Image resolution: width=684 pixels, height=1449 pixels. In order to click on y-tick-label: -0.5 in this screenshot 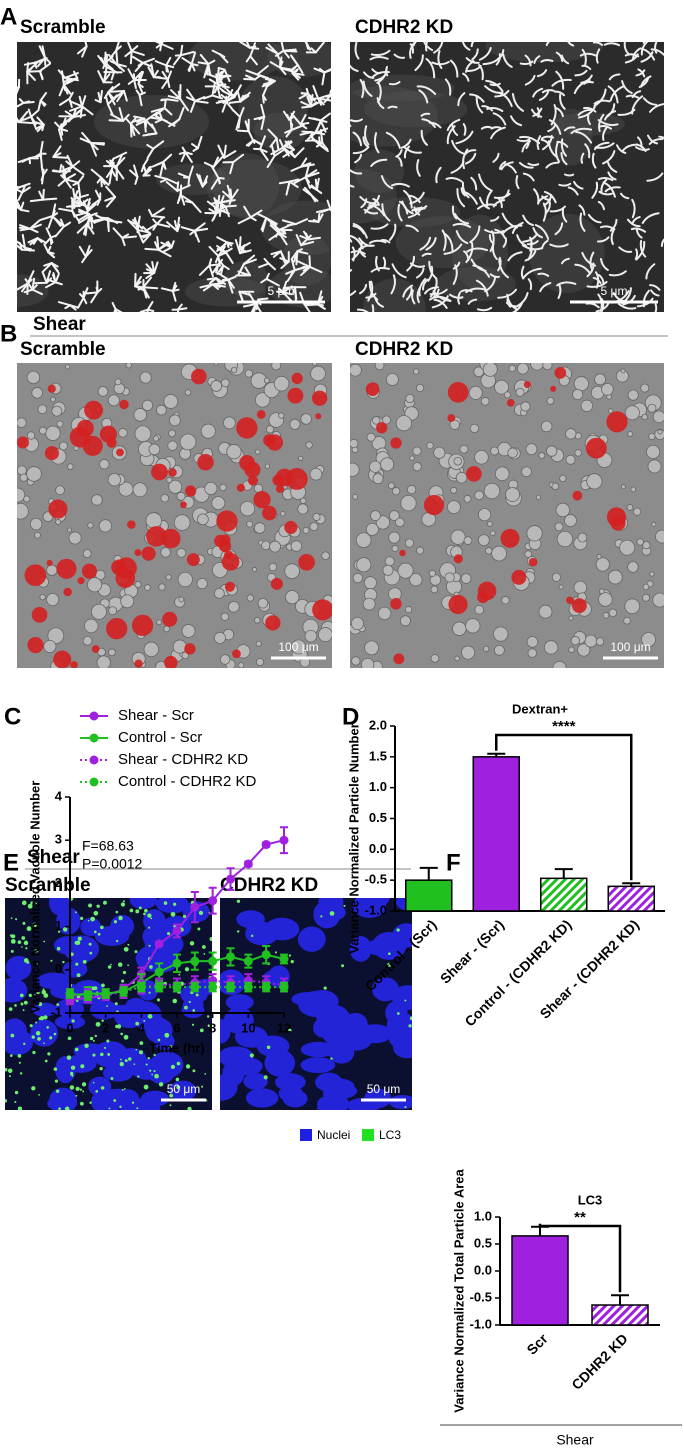, I will do `click(376, 879)`.